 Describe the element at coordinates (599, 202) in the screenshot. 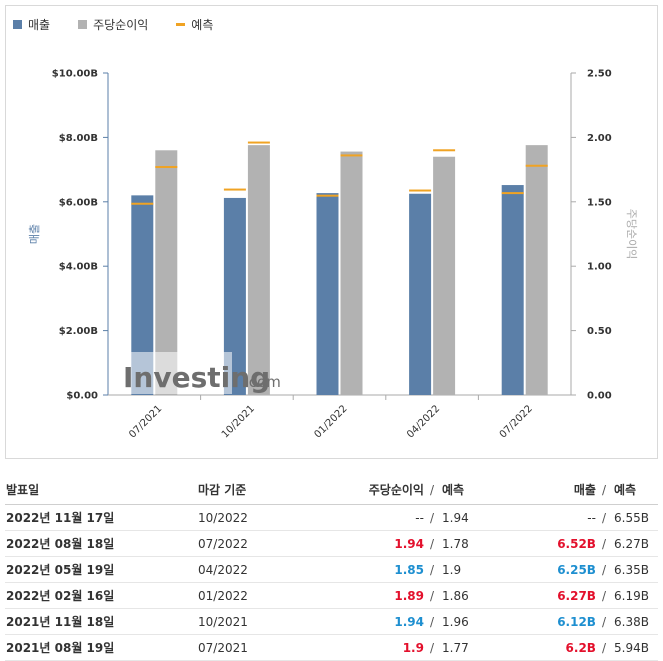

I see `right-tick-label: 1.50` at that location.